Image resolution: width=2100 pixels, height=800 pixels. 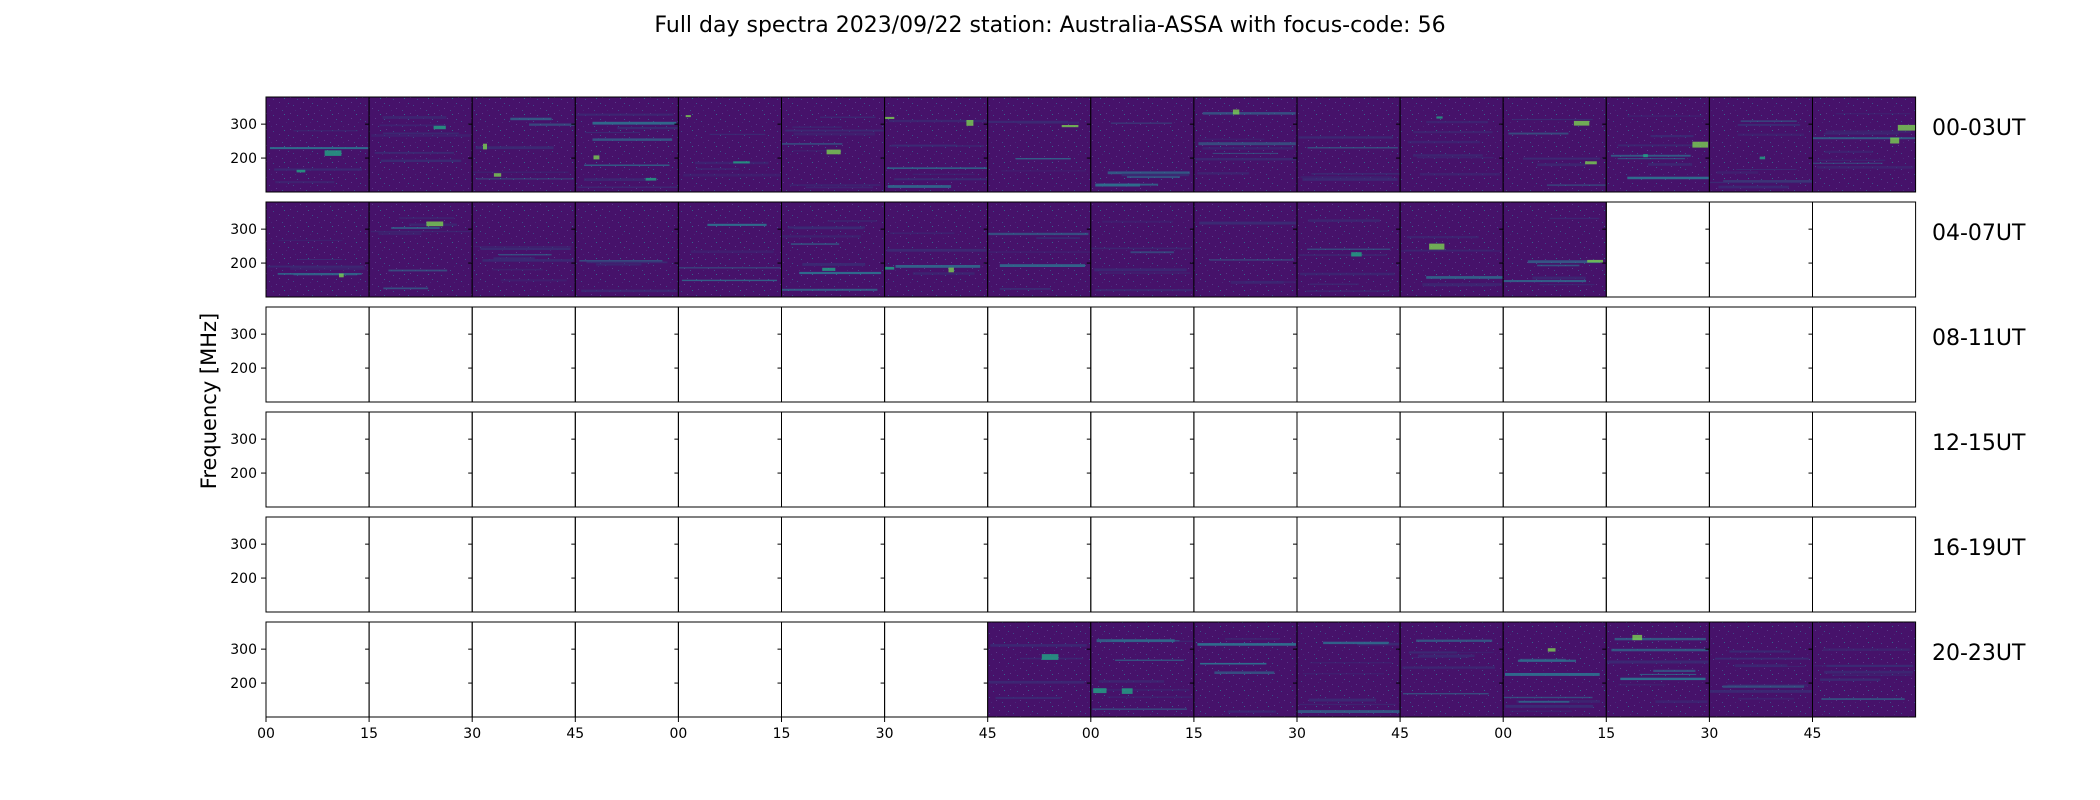 What do you see at coordinates (1128, 354) in the screenshot?
I see `spectra-row: 300 200 08-11UT` at bounding box center [1128, 354].